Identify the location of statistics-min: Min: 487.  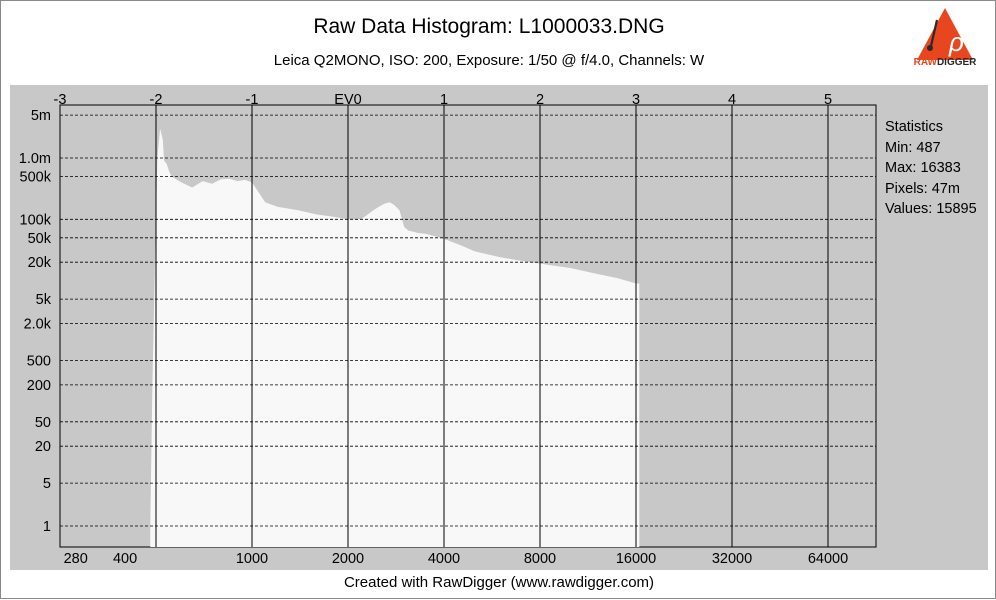
(913, 147).